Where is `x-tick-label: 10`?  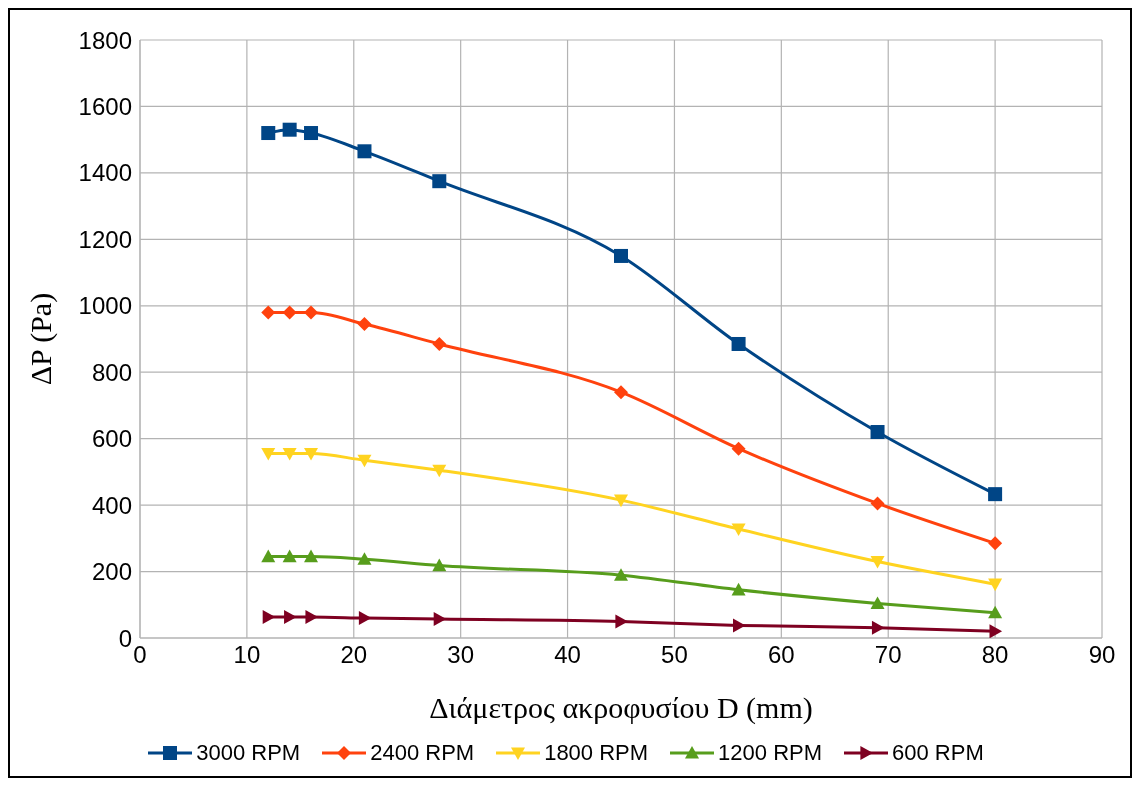
x-tick-label: 10 is located at coordinates (247, 655).